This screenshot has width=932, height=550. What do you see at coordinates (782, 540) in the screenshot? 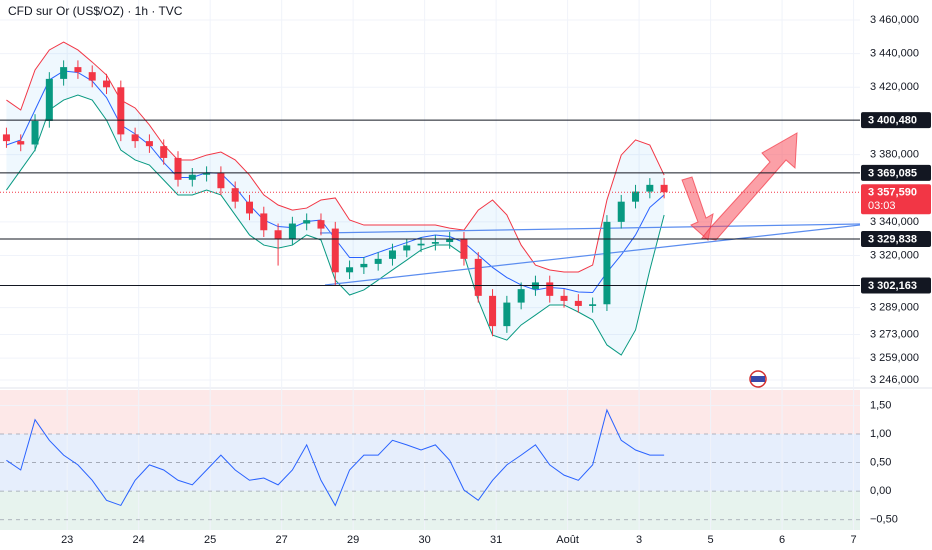
I see `x-tick-label: 6` at bounding box center [782, 540].